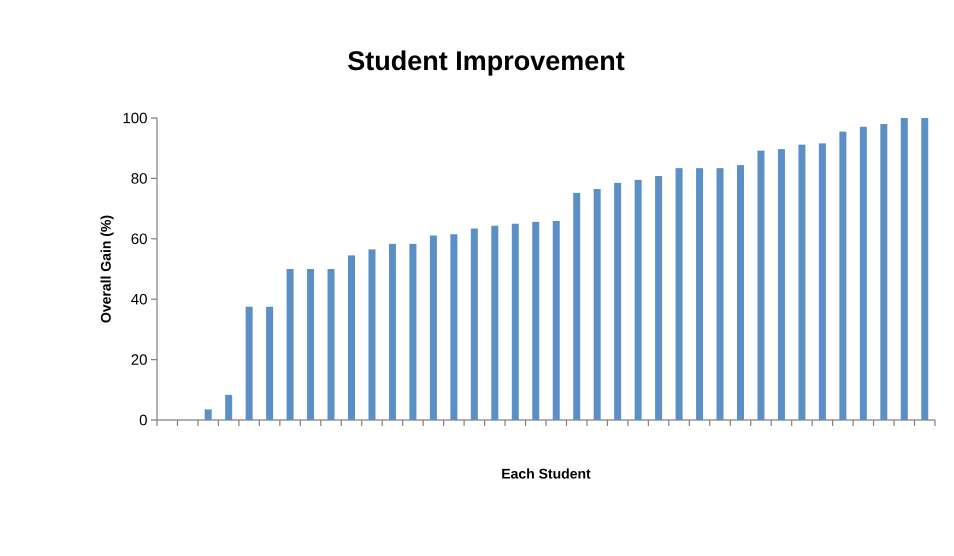  What do you see at coordinates (107, 269) in the screenshot?
I see `y-axis-title: Overall Gain (%)` at bounding box center [107, 269].